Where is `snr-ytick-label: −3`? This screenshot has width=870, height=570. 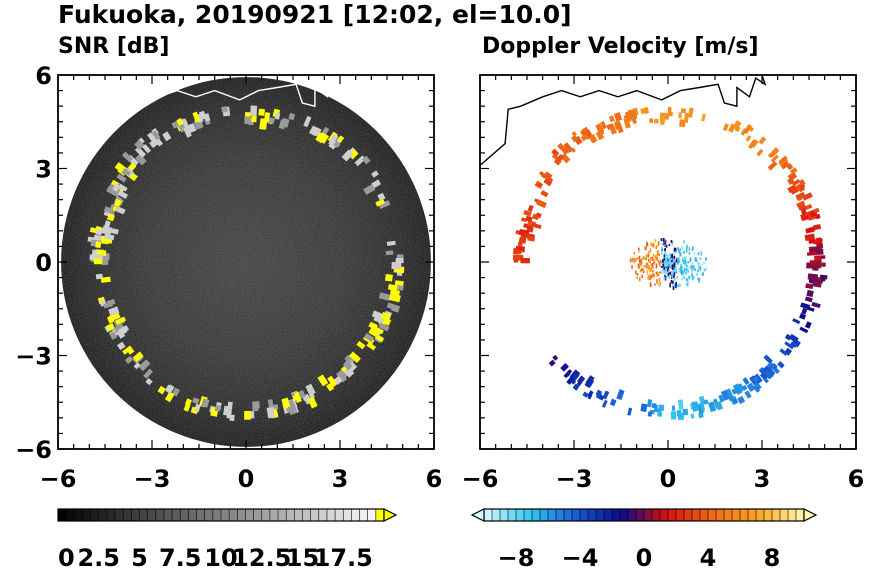
snr-ytick-label: −3 is located at coordinates (33, 357).